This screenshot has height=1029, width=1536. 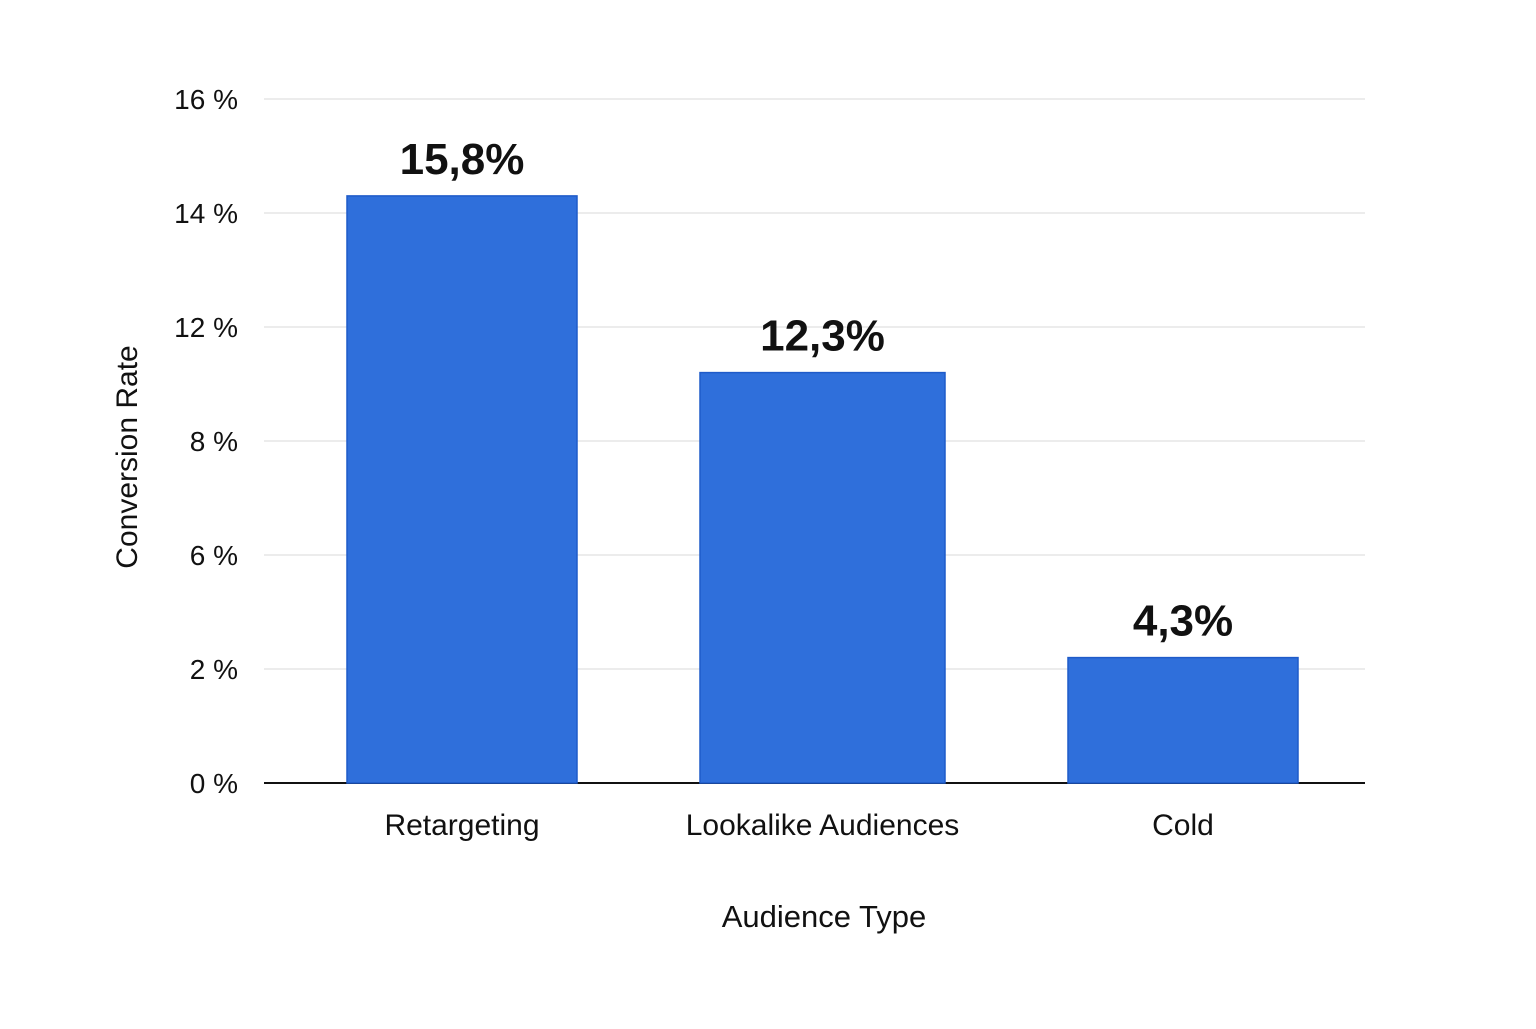 What do you see at coordinates (824, 916) in the screenshot?
I see `x-axis-title: Audience Type` at bounding box center [824, 916].